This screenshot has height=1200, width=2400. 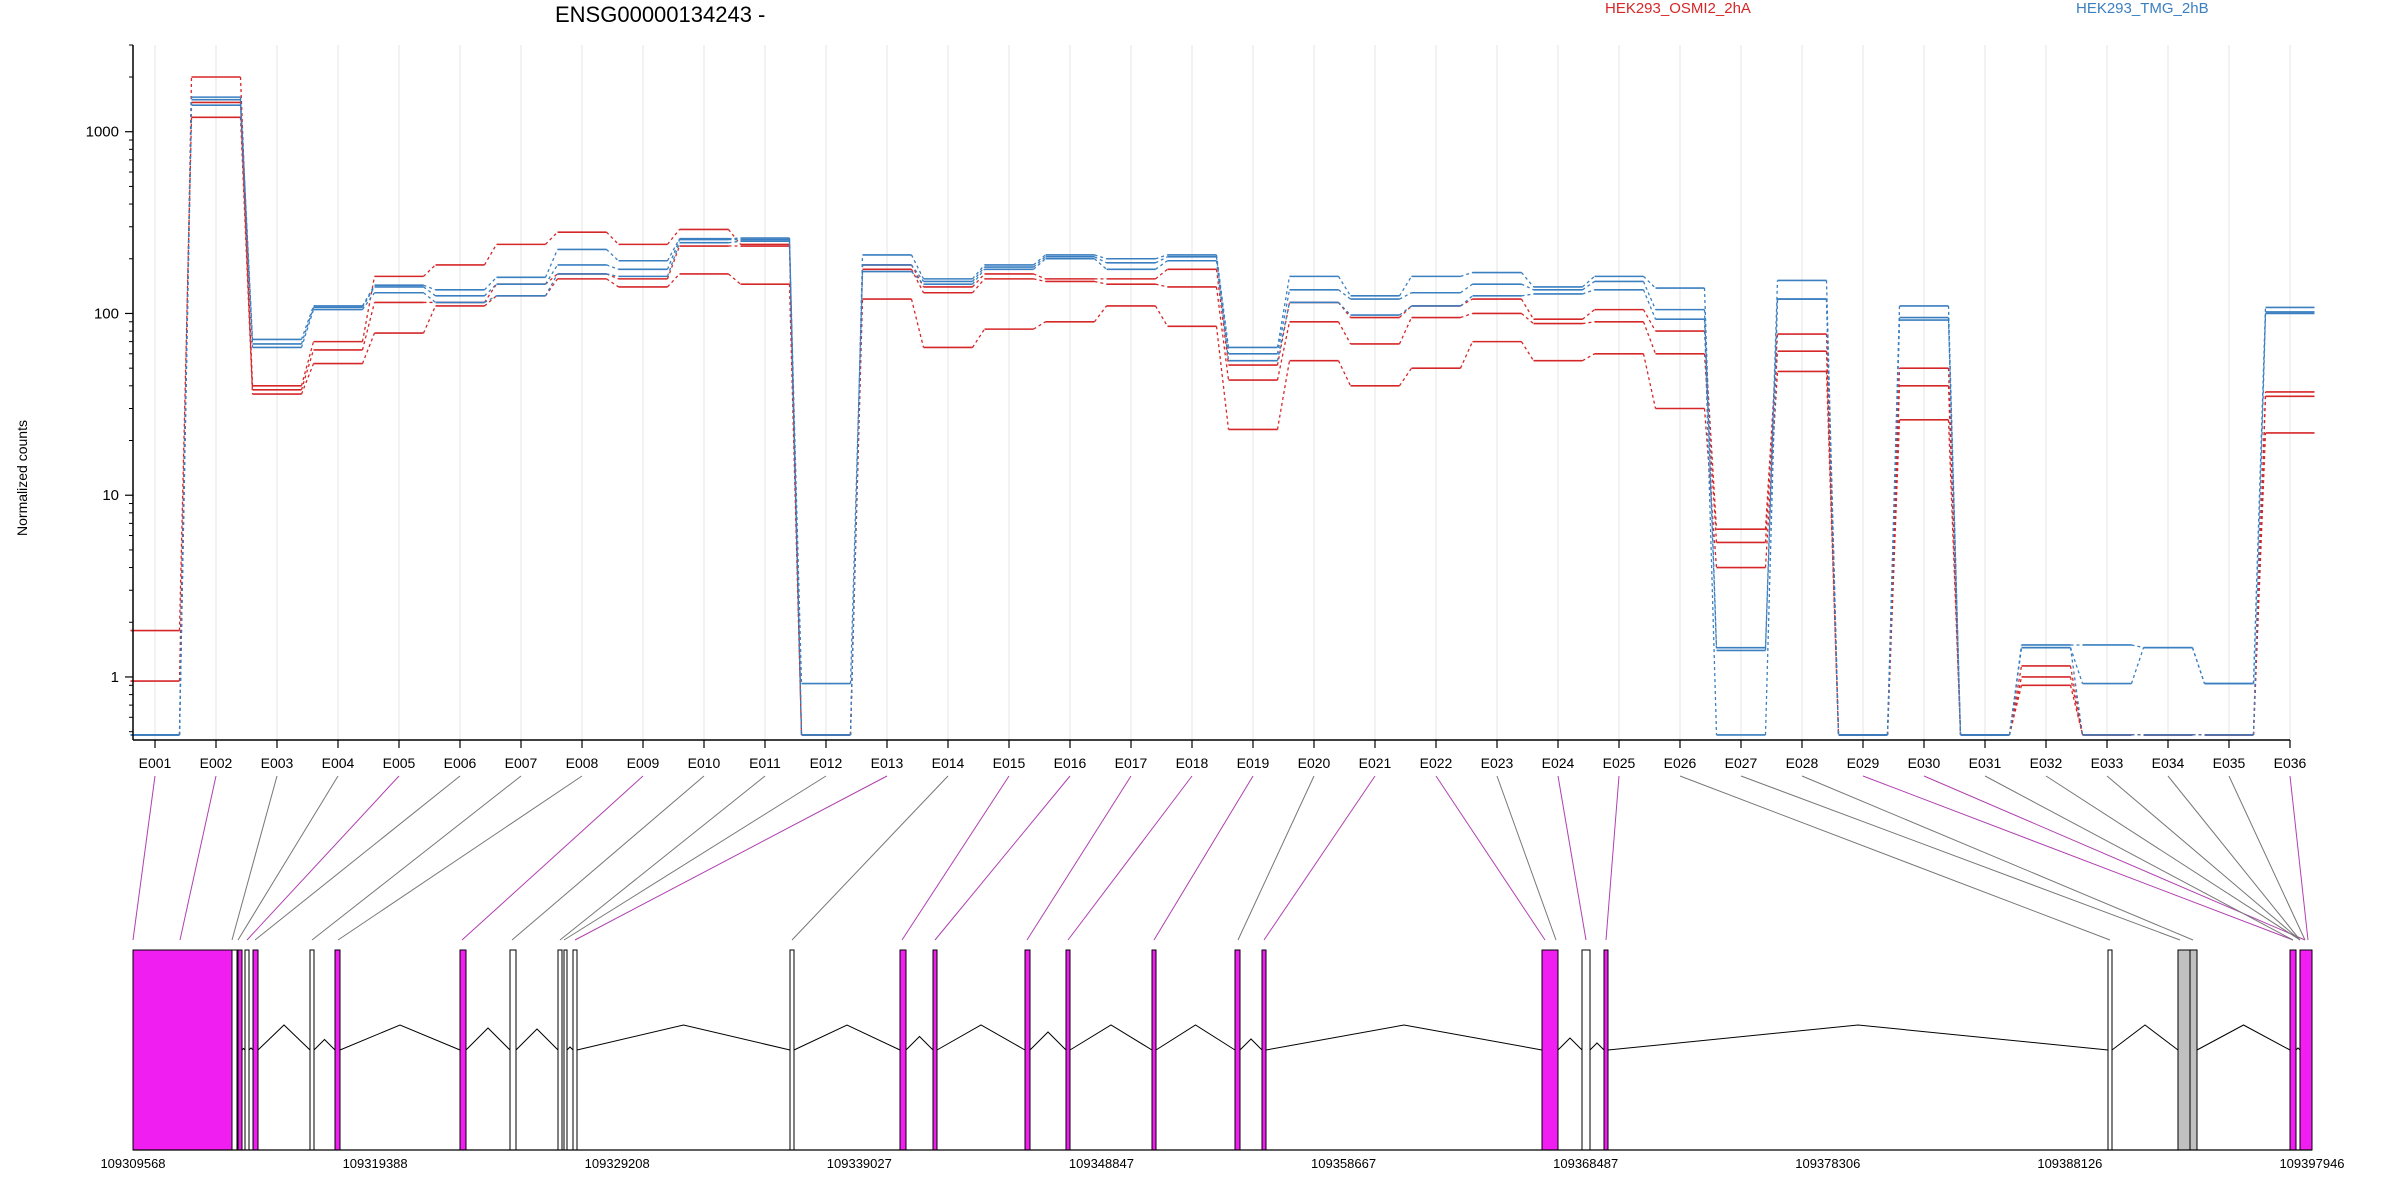 I want to click on x-tick-label-E028: E028, so click(x=1802, y=763).